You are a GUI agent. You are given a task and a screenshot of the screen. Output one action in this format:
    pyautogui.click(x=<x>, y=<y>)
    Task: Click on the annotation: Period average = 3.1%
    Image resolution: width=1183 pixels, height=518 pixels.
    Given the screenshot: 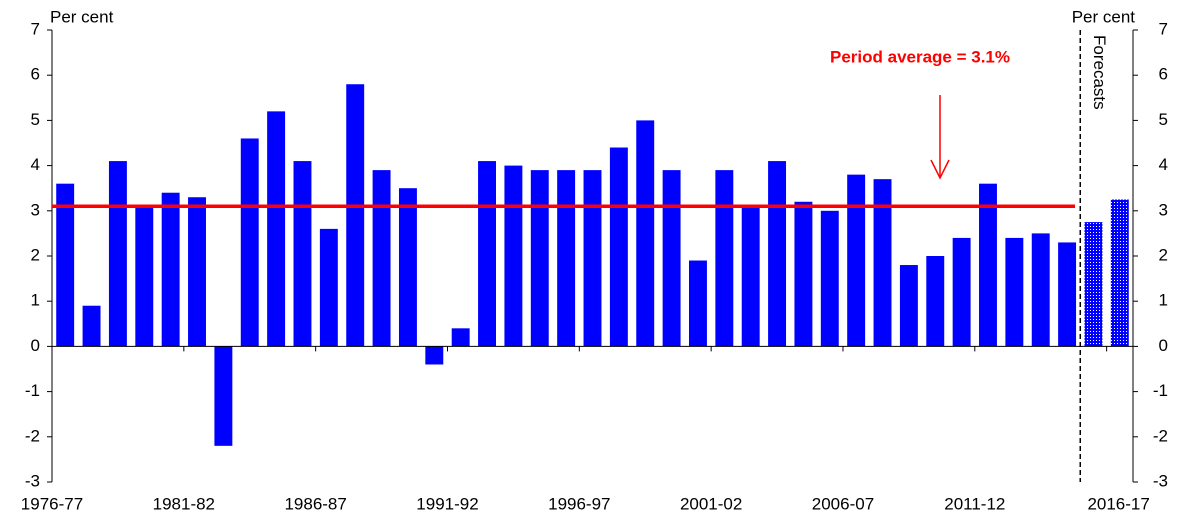 What is the action you would take?
    pyautogui.click(x=920, y=56)
    